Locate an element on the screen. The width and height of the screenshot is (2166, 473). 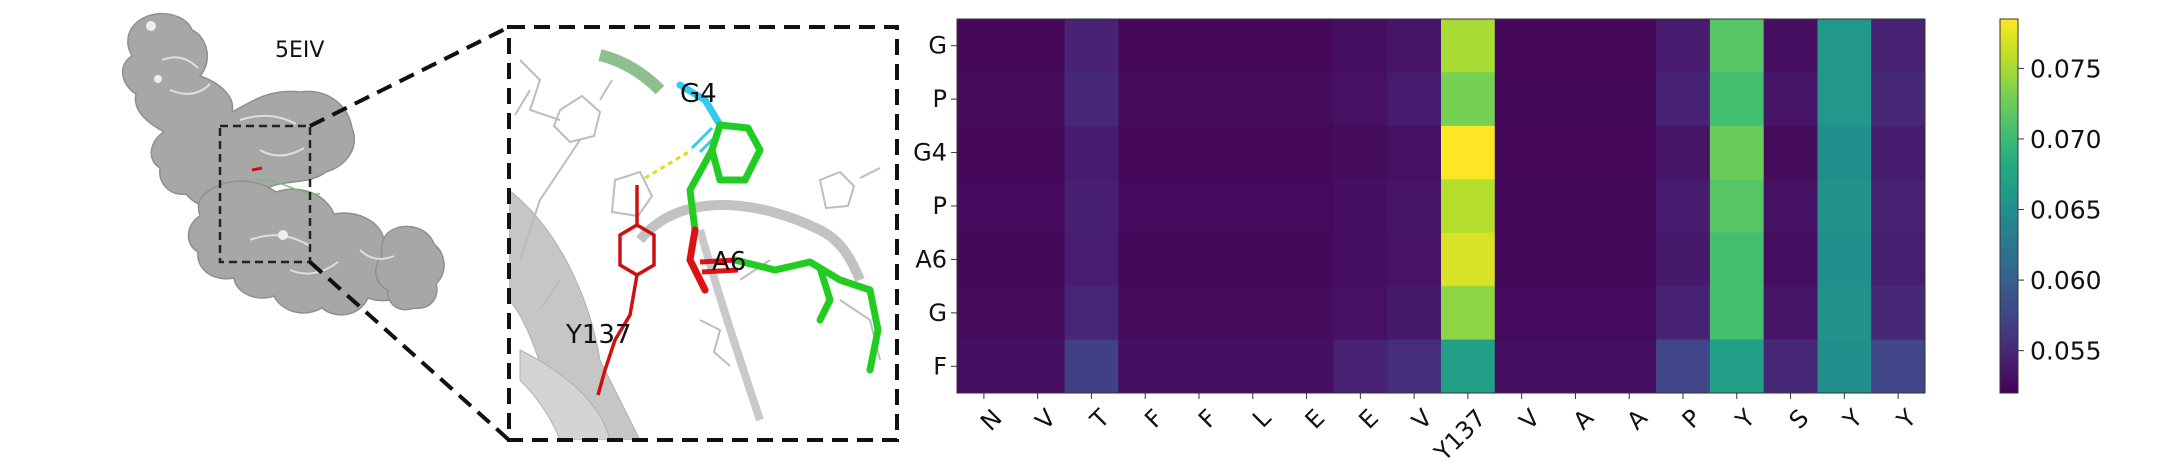
heatmap-cell-r1-c7 is located at coordinates (1360, 99).